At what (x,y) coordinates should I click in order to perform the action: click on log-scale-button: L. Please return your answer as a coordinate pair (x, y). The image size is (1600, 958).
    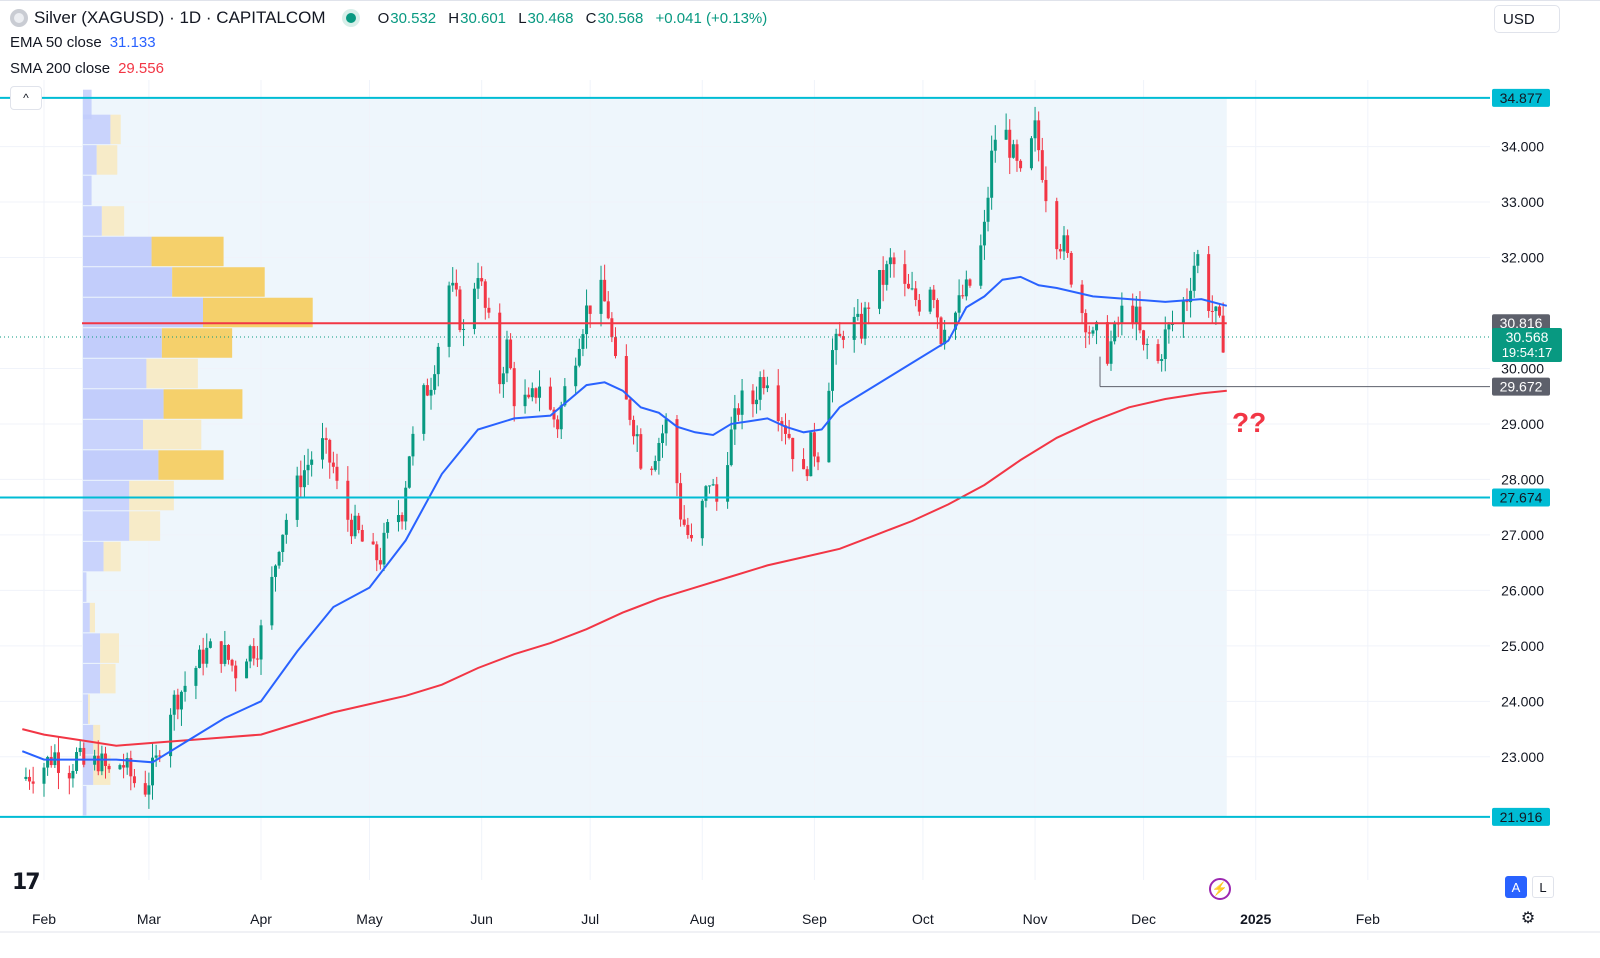
    Looking at the image, I should click on (1543, 887).